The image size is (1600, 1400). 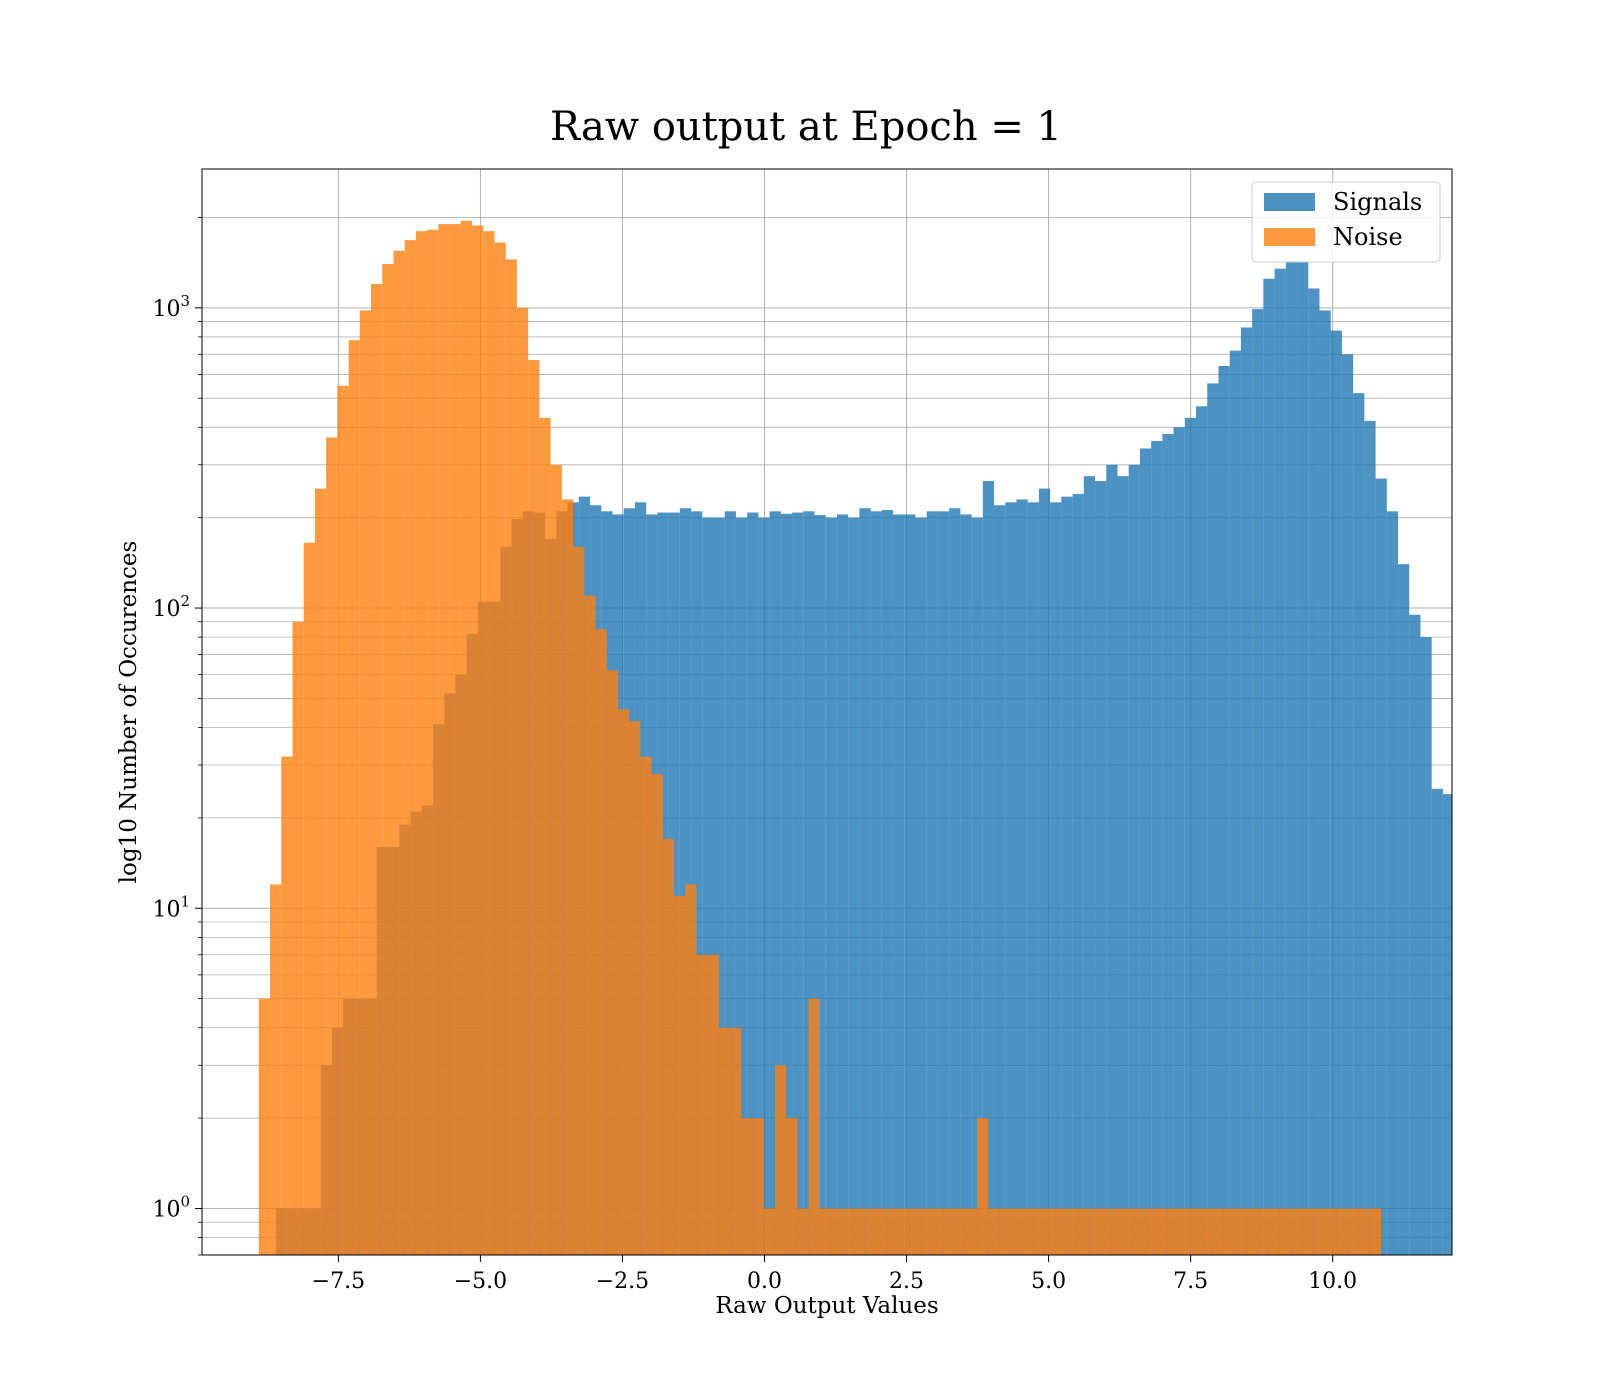 What do you see at coordinates (622, 1281) in the screenshot?
I see `x-tick-label: −2.5` at bounding box center [622, 1281].